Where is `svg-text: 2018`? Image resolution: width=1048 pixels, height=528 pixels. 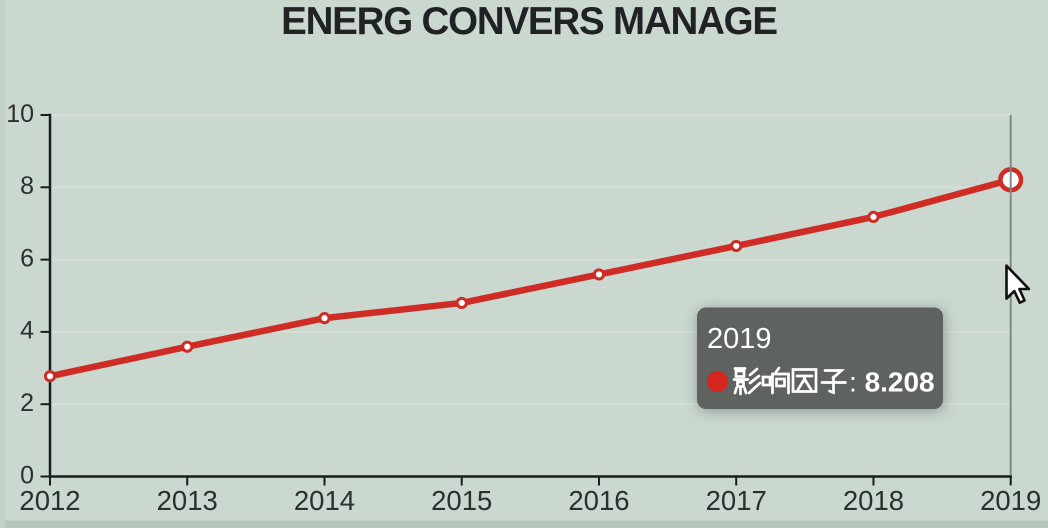 svg-text: 2018 is located at coordinates (873, 500).